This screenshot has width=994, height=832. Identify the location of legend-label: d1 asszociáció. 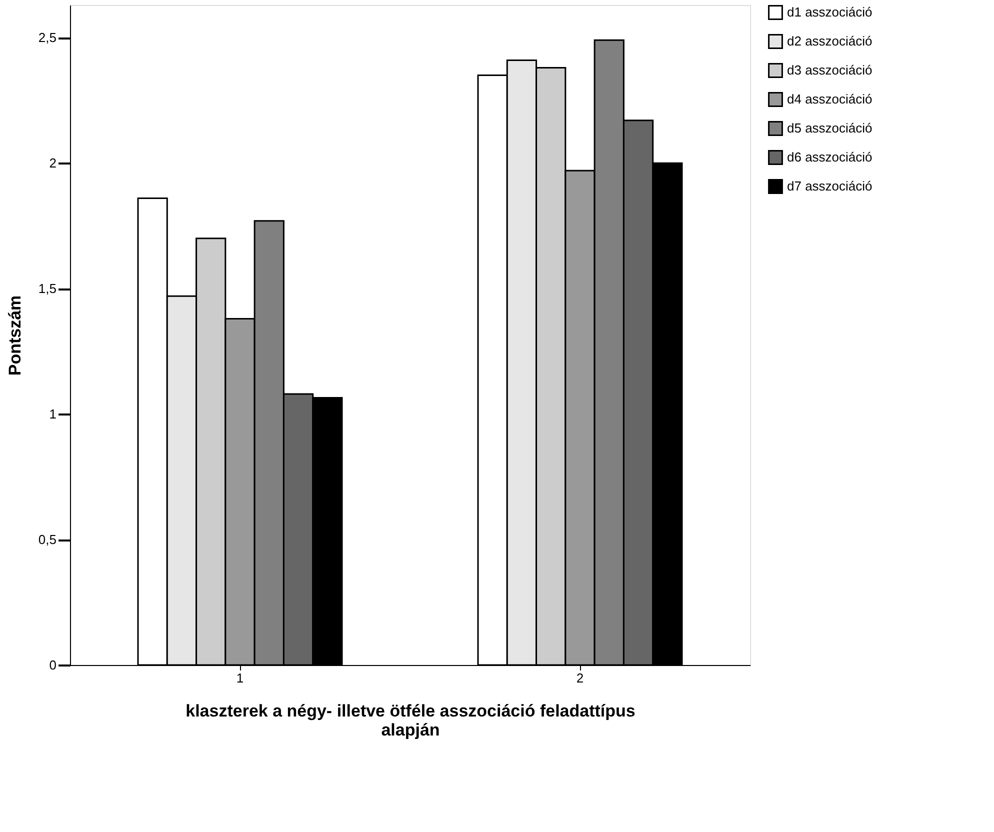
(829, 12).